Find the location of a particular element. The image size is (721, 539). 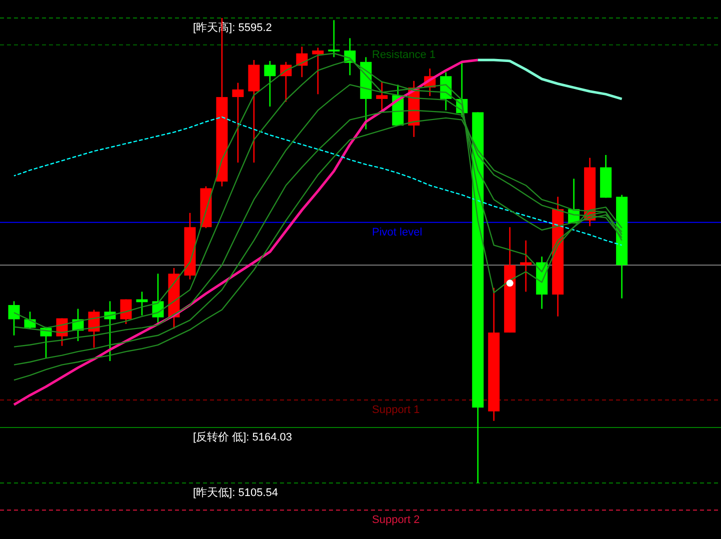

ref-line-label: [反转价 低]: 5164.03 is located at coordinates (242, 437).